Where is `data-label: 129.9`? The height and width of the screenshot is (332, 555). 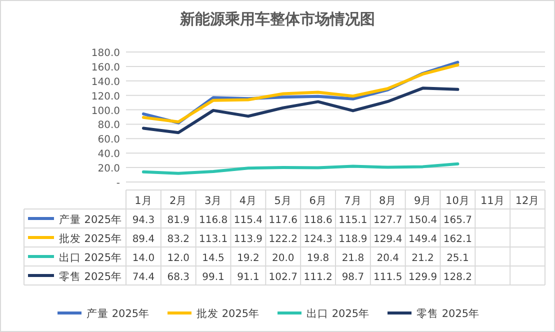
data-label: 129.9 is located at coordinates (423, 277).